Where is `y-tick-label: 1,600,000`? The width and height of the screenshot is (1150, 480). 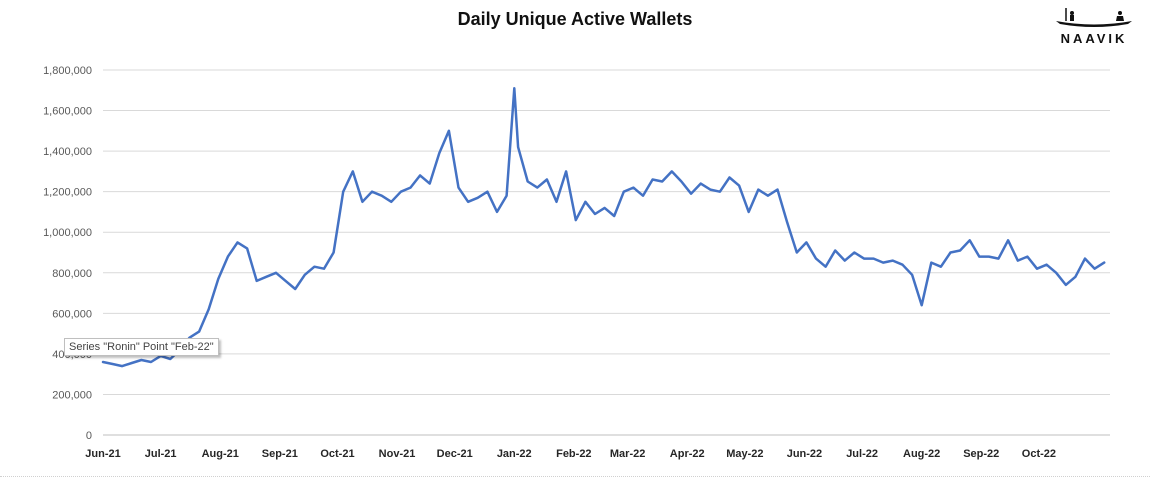 y-tick-label: 1,600,000 is located at coordinates (67, 112).